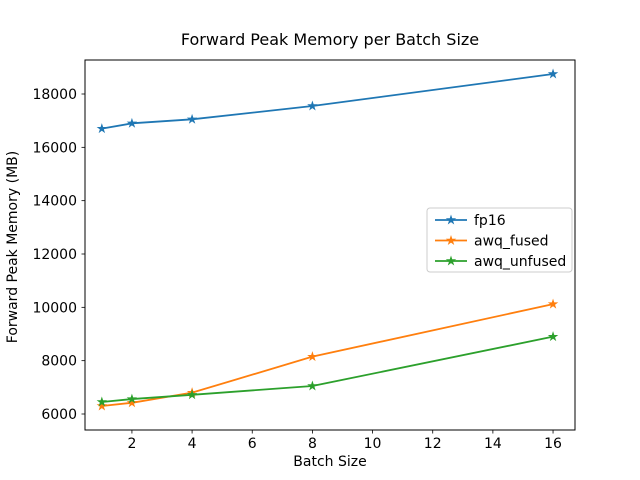 Image resolution: width=640 pixels, height=480 pixels. I want to click on series-line-awq_unfused, so click(327, 369).